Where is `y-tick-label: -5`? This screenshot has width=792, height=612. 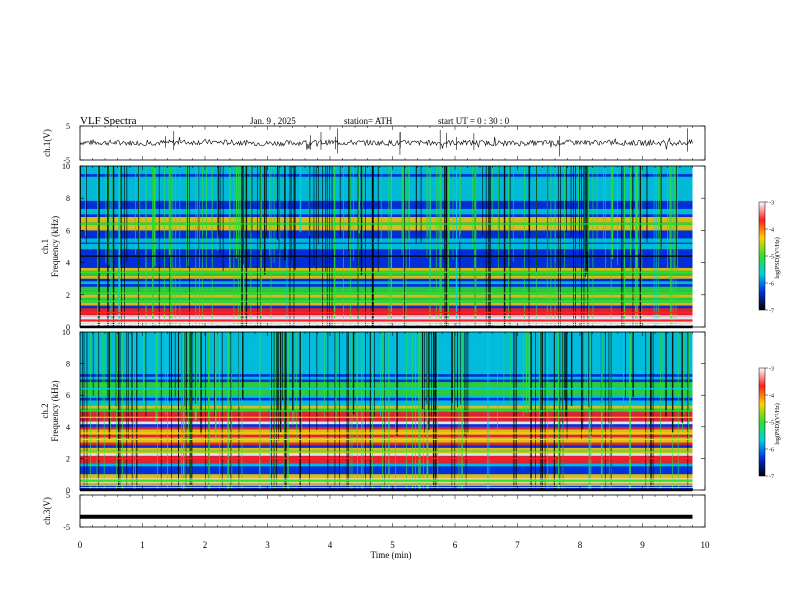
y-tick-label: -5 is located at coordinates (66, 160).